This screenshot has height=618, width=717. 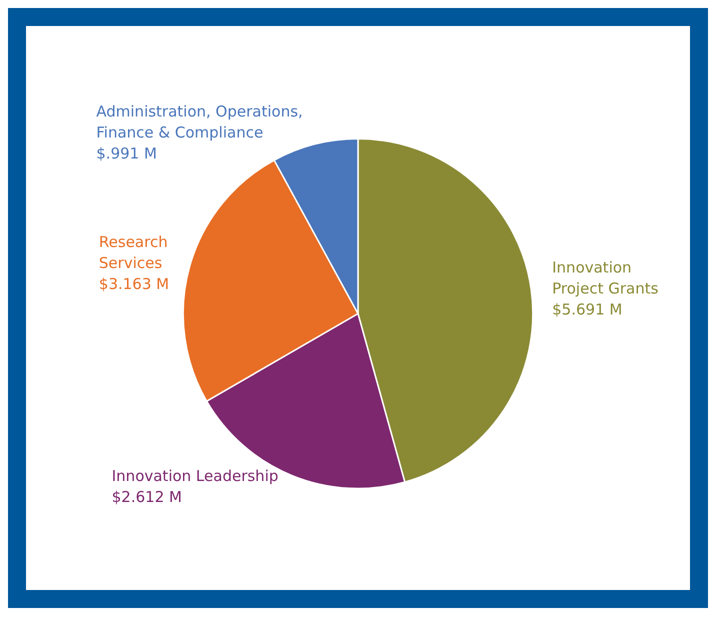 What do you see at coordinates (195, 476) in the screenshot?
I see `slice-label: Innovation Leadership` at bounding box center [195, 476].